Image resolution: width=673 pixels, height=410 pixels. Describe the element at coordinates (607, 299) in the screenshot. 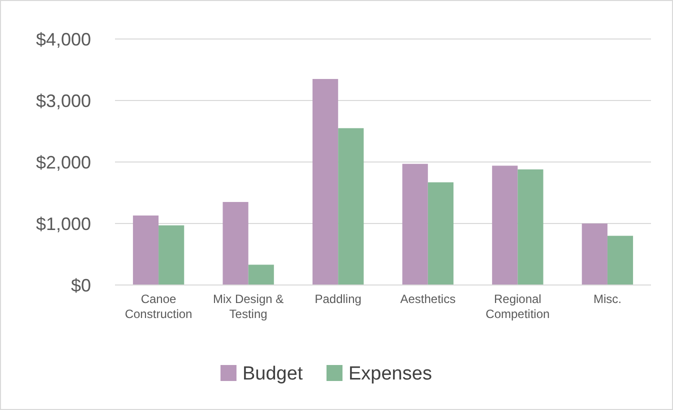

I see `x-tick-label: Misc.` at that location.